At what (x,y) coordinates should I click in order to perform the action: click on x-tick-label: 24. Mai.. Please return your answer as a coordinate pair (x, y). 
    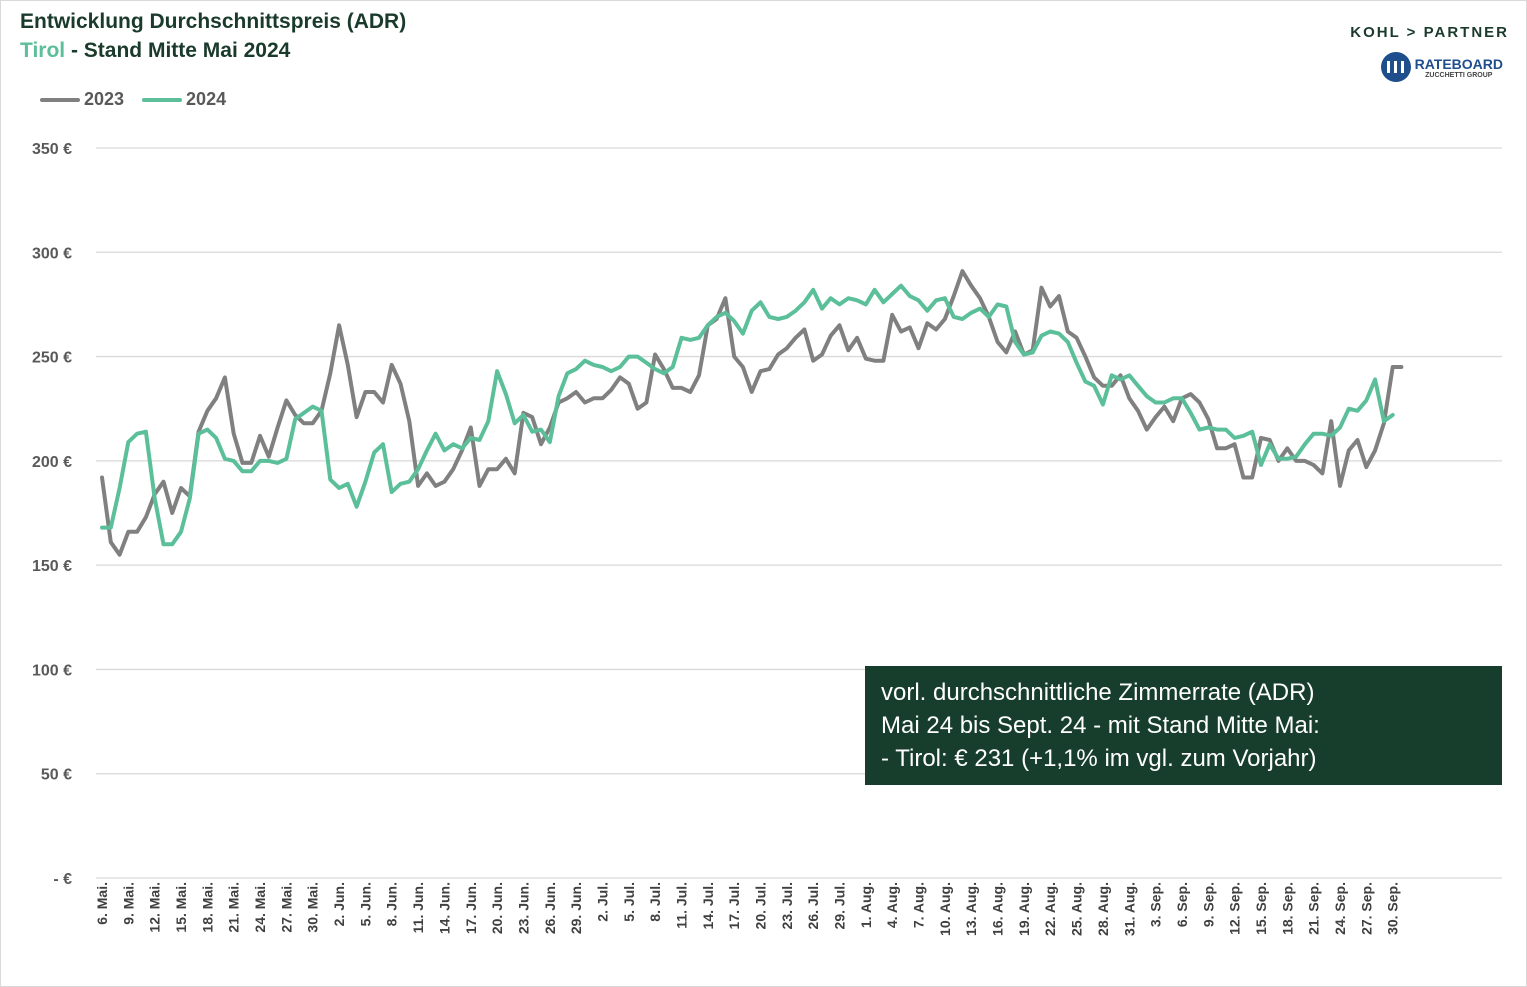
    Looking at the image, I should click on (260, 907).